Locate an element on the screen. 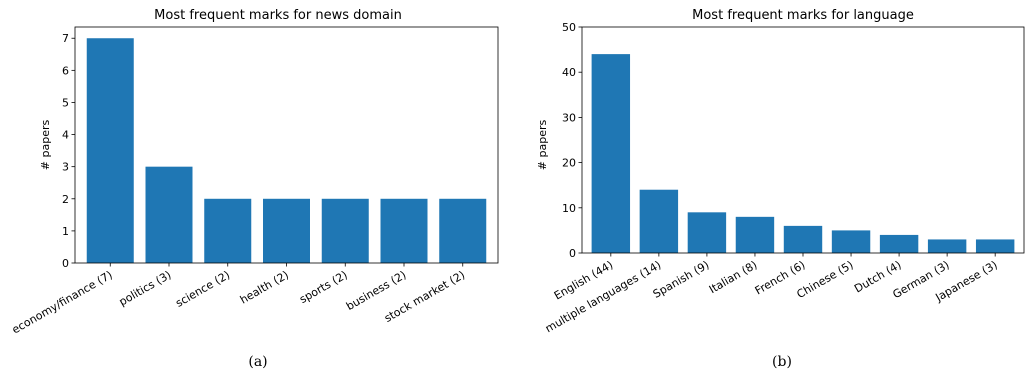 The height and width of the screenshot is (378, 1032). chart-title: Most frequent marks for language is located at coordinates (803, 15).